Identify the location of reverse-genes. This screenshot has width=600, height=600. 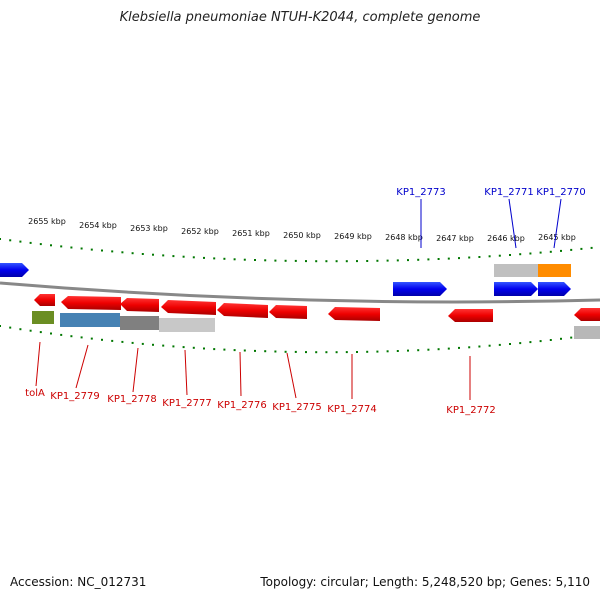
(317, 308).